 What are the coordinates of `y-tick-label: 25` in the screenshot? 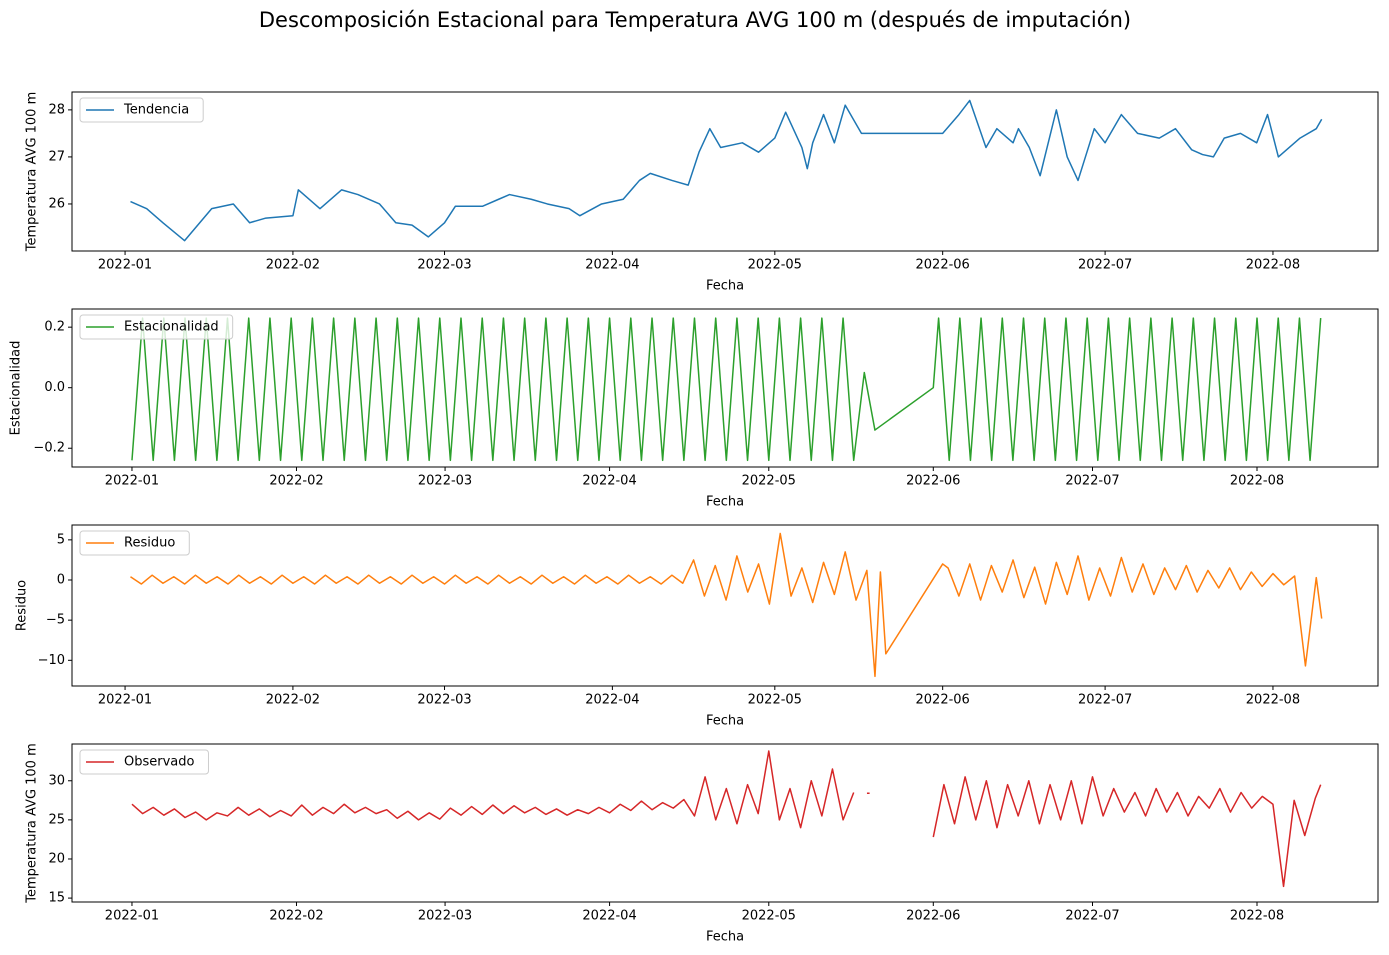 It's located at (56, 819).